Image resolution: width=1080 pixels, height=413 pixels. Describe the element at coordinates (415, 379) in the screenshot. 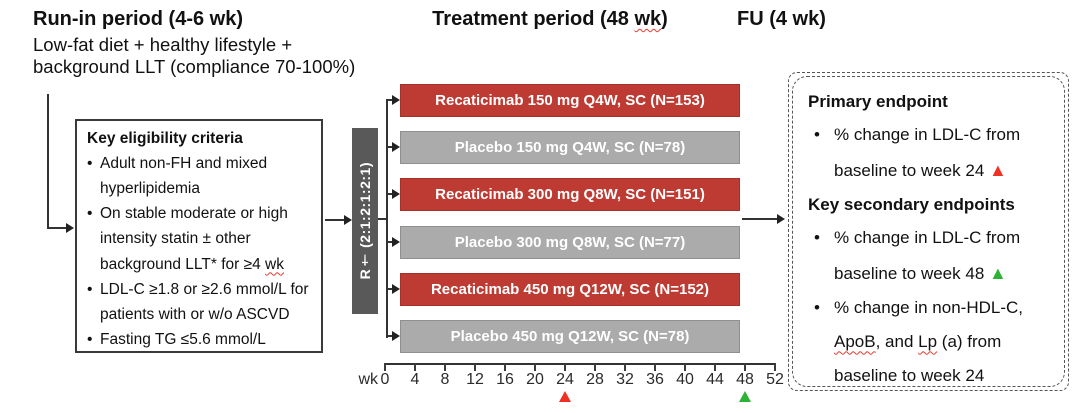

I see `axis-tick-label: 4` at that location.